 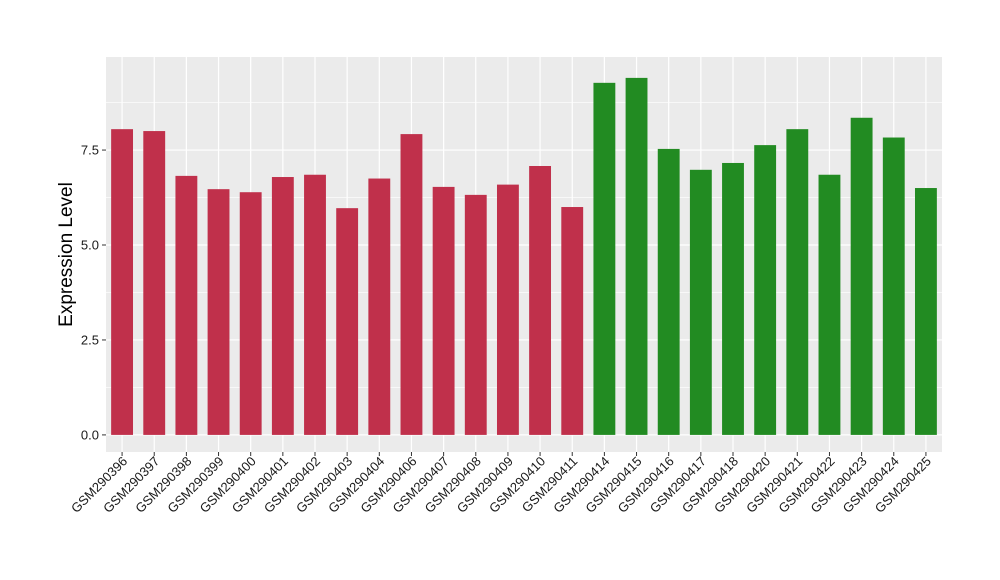 What do you see at coordinates (347, 321) in the screenshot?
I see `bar-gsm290403` at bounding box center [347, 321].